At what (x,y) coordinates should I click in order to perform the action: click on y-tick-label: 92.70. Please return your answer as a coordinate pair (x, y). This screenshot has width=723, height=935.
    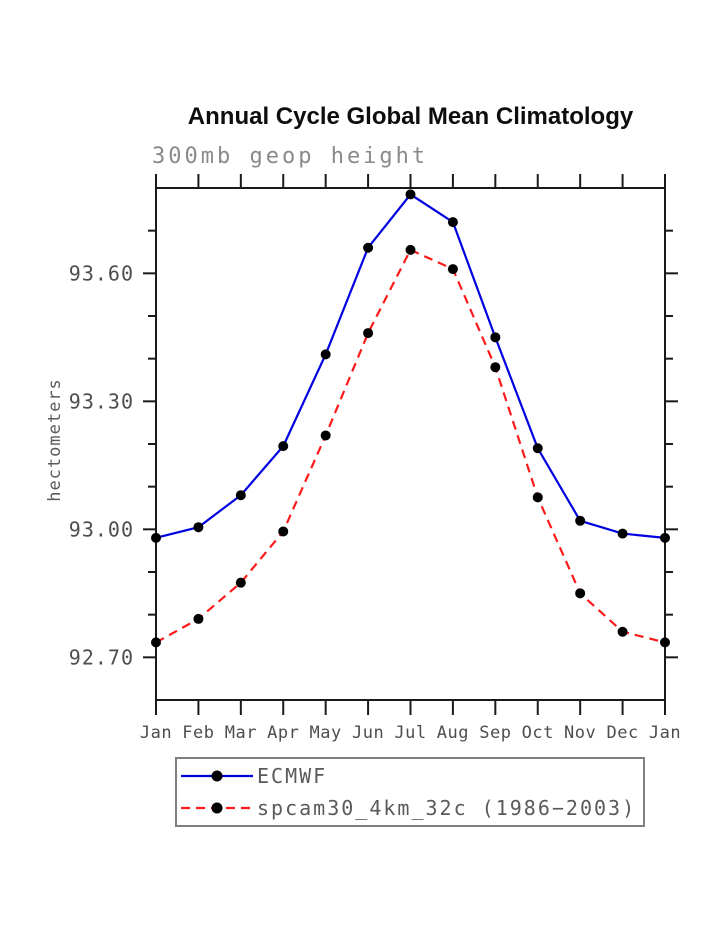
    Looking at the image, I should click on (101, 657).